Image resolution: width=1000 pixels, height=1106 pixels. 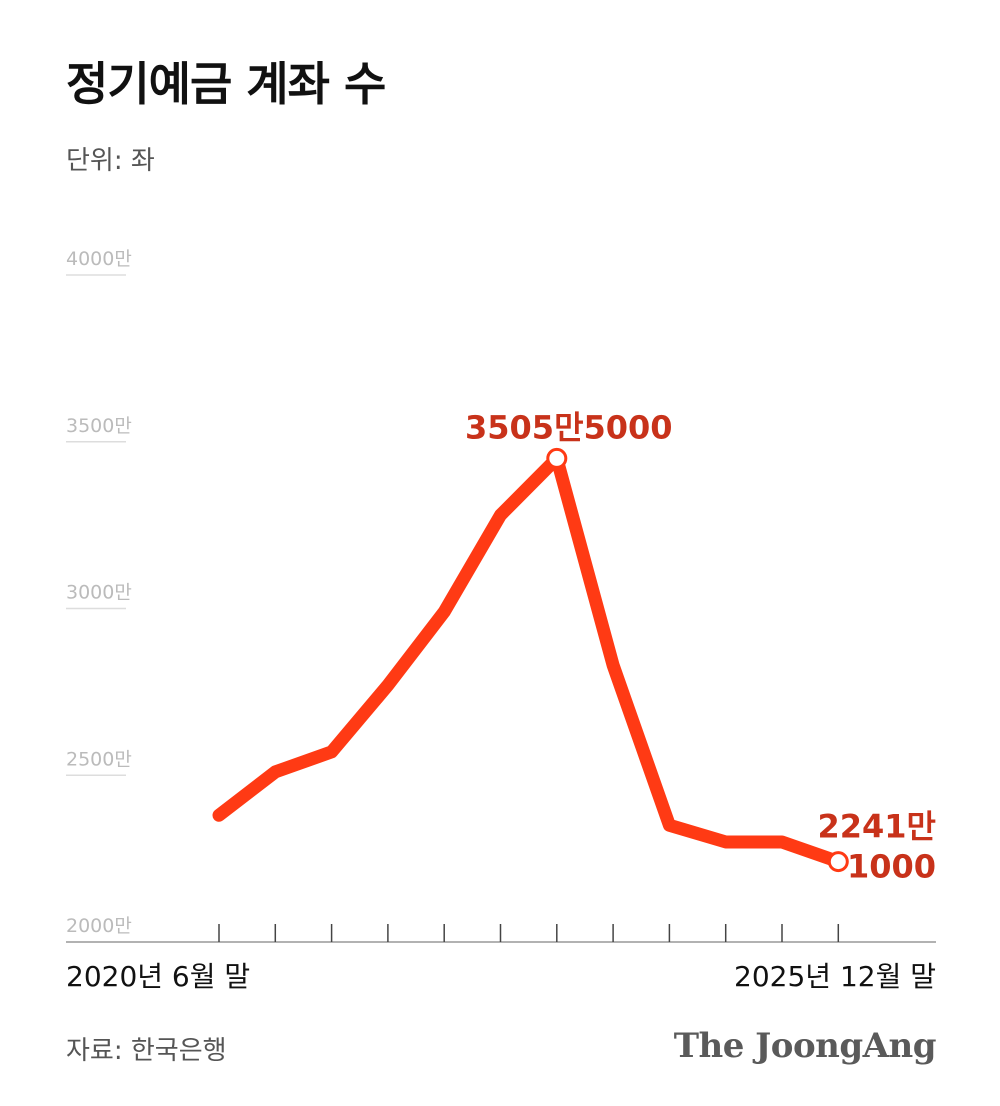 I want to click on source-note: 자료: 한국은행, so click(x=146, y=1051).